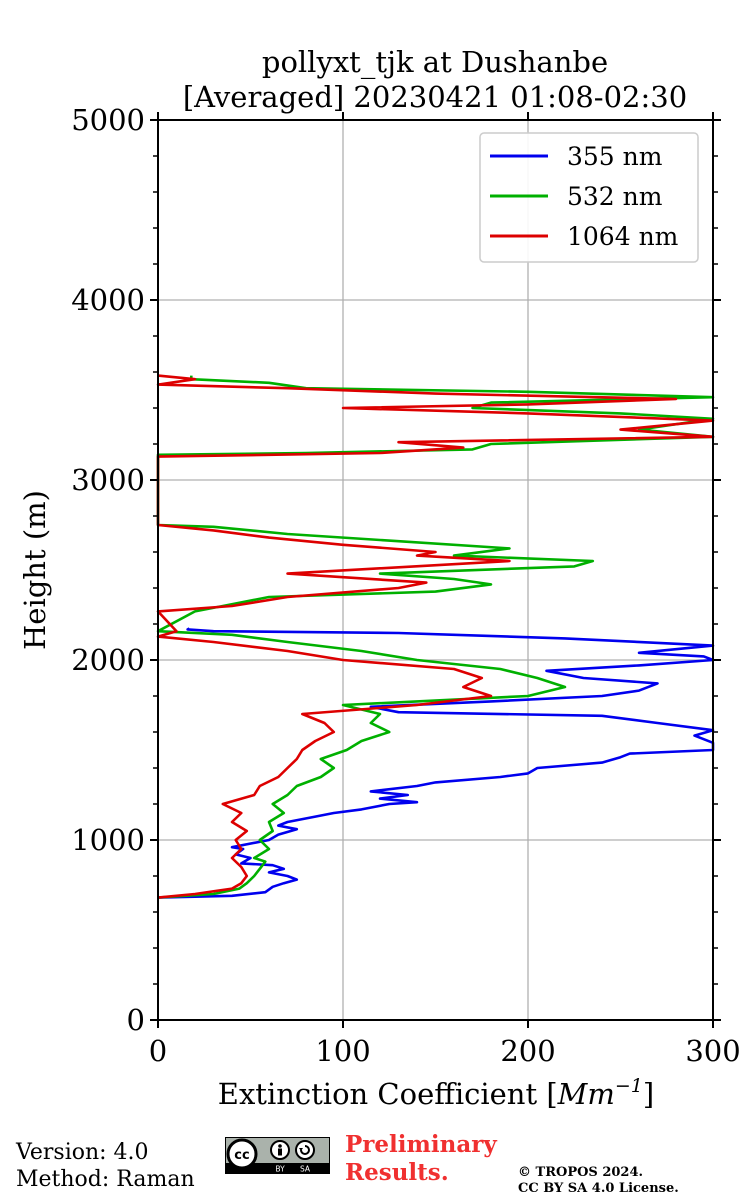 This screenshot has height=1200, width=750. Describe the element at coordinates (82, 1152) in the screenshot. I see `version-text: Version: 4.0` at that location.